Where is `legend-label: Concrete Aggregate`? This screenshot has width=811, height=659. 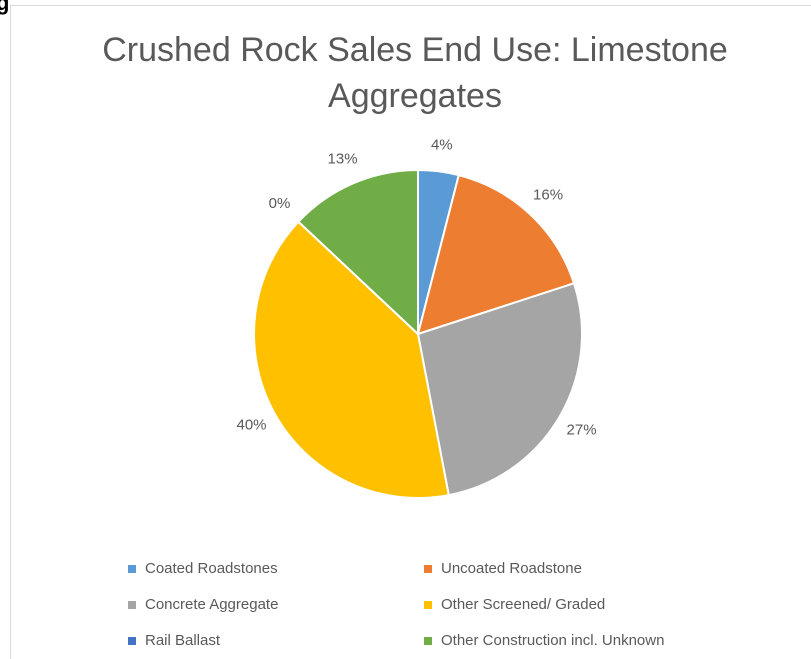 legend-label: Concrete Aggregate is located at coordinates (211, 604).